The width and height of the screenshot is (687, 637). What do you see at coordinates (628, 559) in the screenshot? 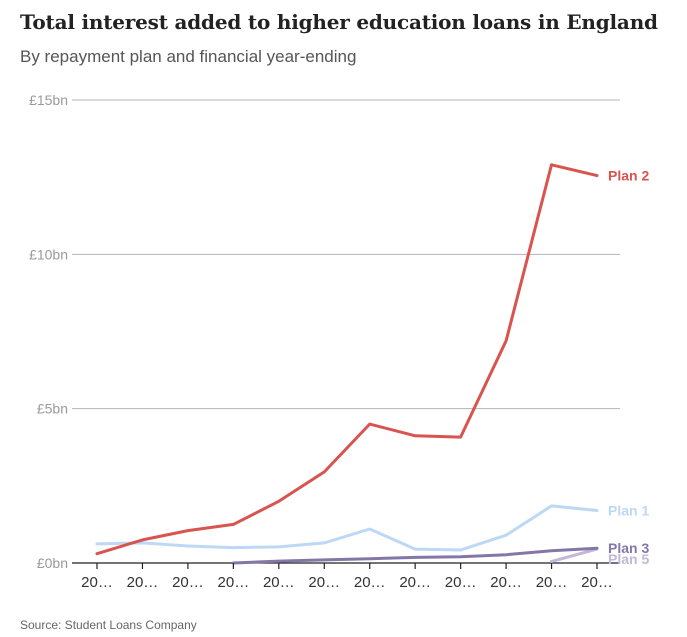
I see `series-label-plan-5: Plan 5` at bounding box center [628, 559].